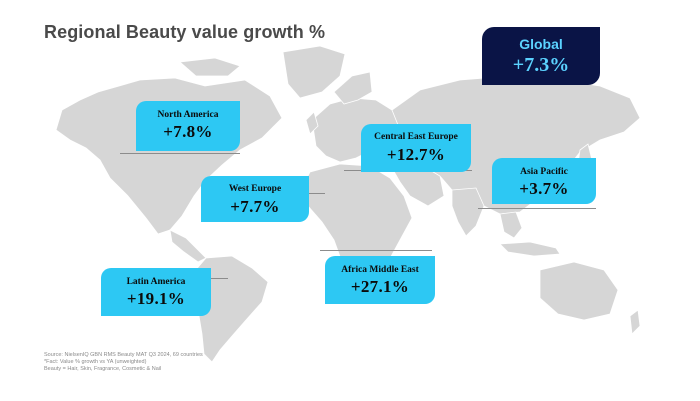 This screenshot has width=700, height=401. What do you see at coordinates (185, 32) in the screenshot?
I see `page-title: Regional Beauty value growth %` at bounding box center [185, 32].